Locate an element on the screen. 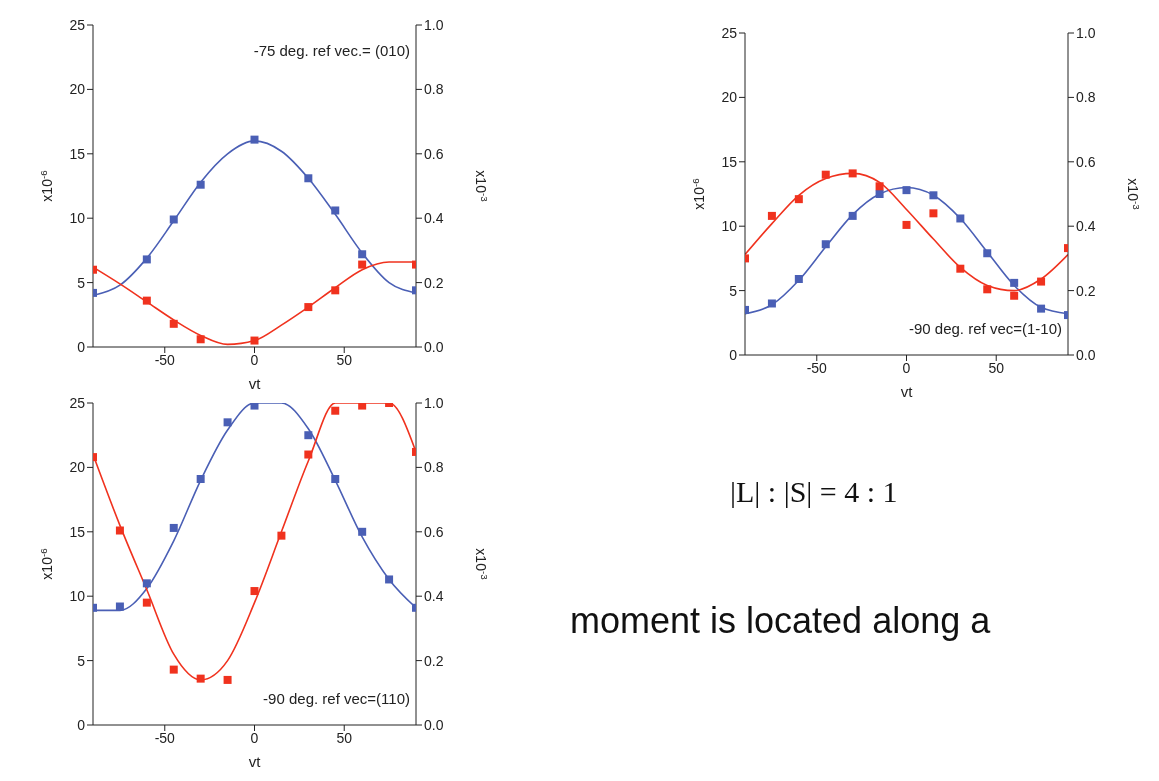  annotation: -90 deg. ref vec=(1-10) is located at coordinates (985, 328).